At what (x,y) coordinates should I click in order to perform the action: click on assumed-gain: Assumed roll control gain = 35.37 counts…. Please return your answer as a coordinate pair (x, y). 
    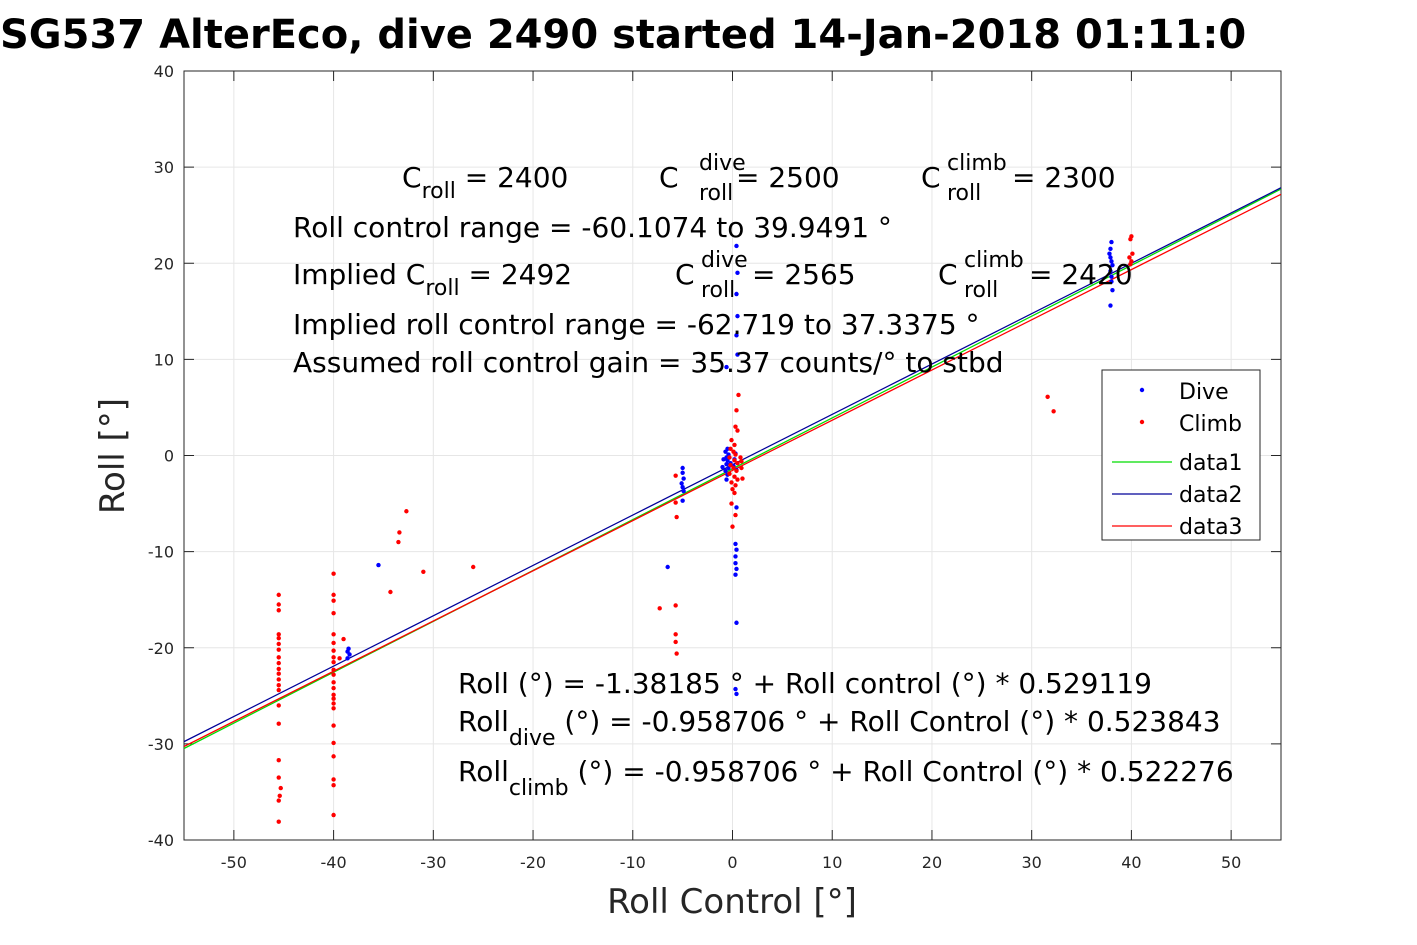
    Looking at the image, I should click on (648, 362).